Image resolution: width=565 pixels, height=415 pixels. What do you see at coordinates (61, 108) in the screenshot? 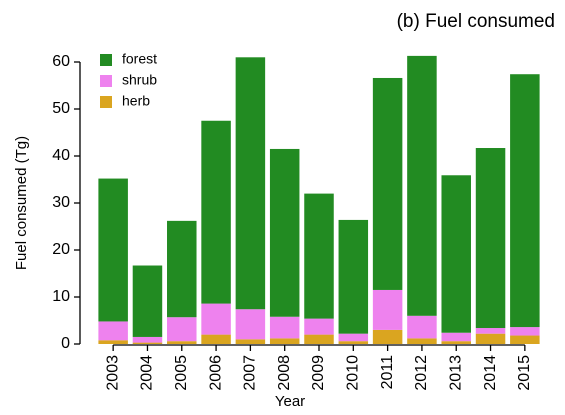
I see `y-tick-label: 50` at bounding box center [61, 108].